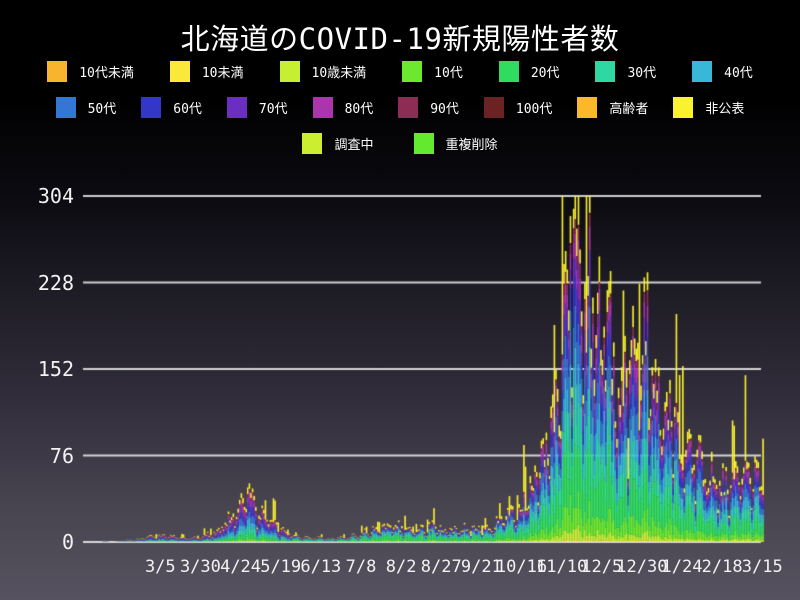  I want to click on legend-item-調査中: 調査中, so click(338, 143).